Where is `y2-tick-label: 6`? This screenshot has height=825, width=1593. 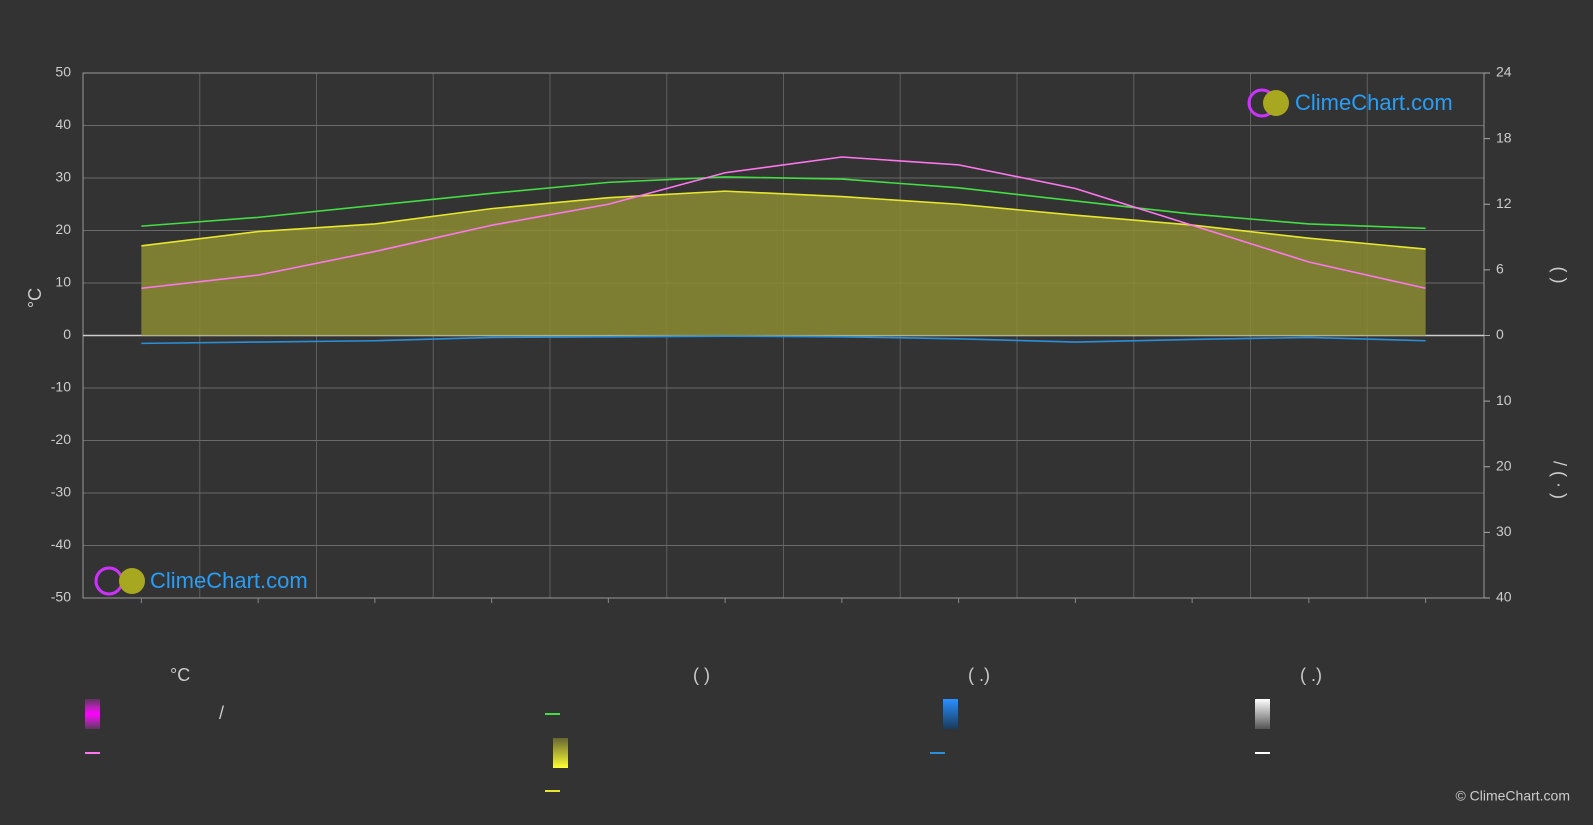
y2-tick-label: 6 is located at coordinates (1500, 269).